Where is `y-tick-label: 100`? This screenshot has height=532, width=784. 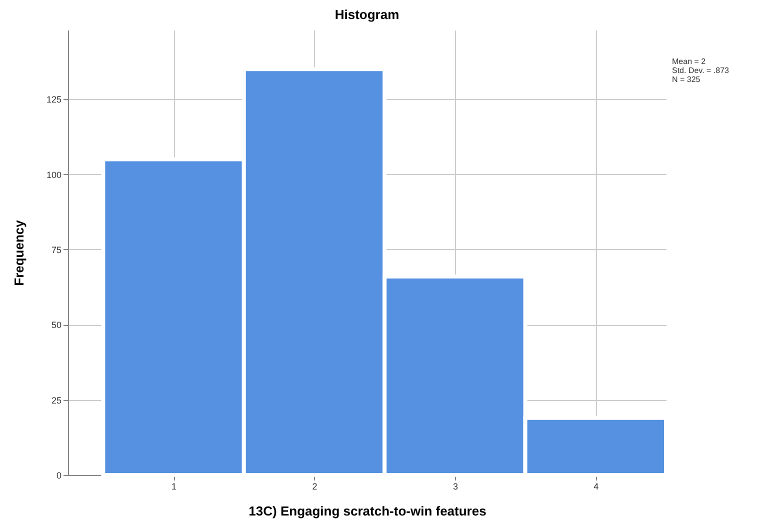
y-tick-label: 100 is located at coordinates (54, 175).